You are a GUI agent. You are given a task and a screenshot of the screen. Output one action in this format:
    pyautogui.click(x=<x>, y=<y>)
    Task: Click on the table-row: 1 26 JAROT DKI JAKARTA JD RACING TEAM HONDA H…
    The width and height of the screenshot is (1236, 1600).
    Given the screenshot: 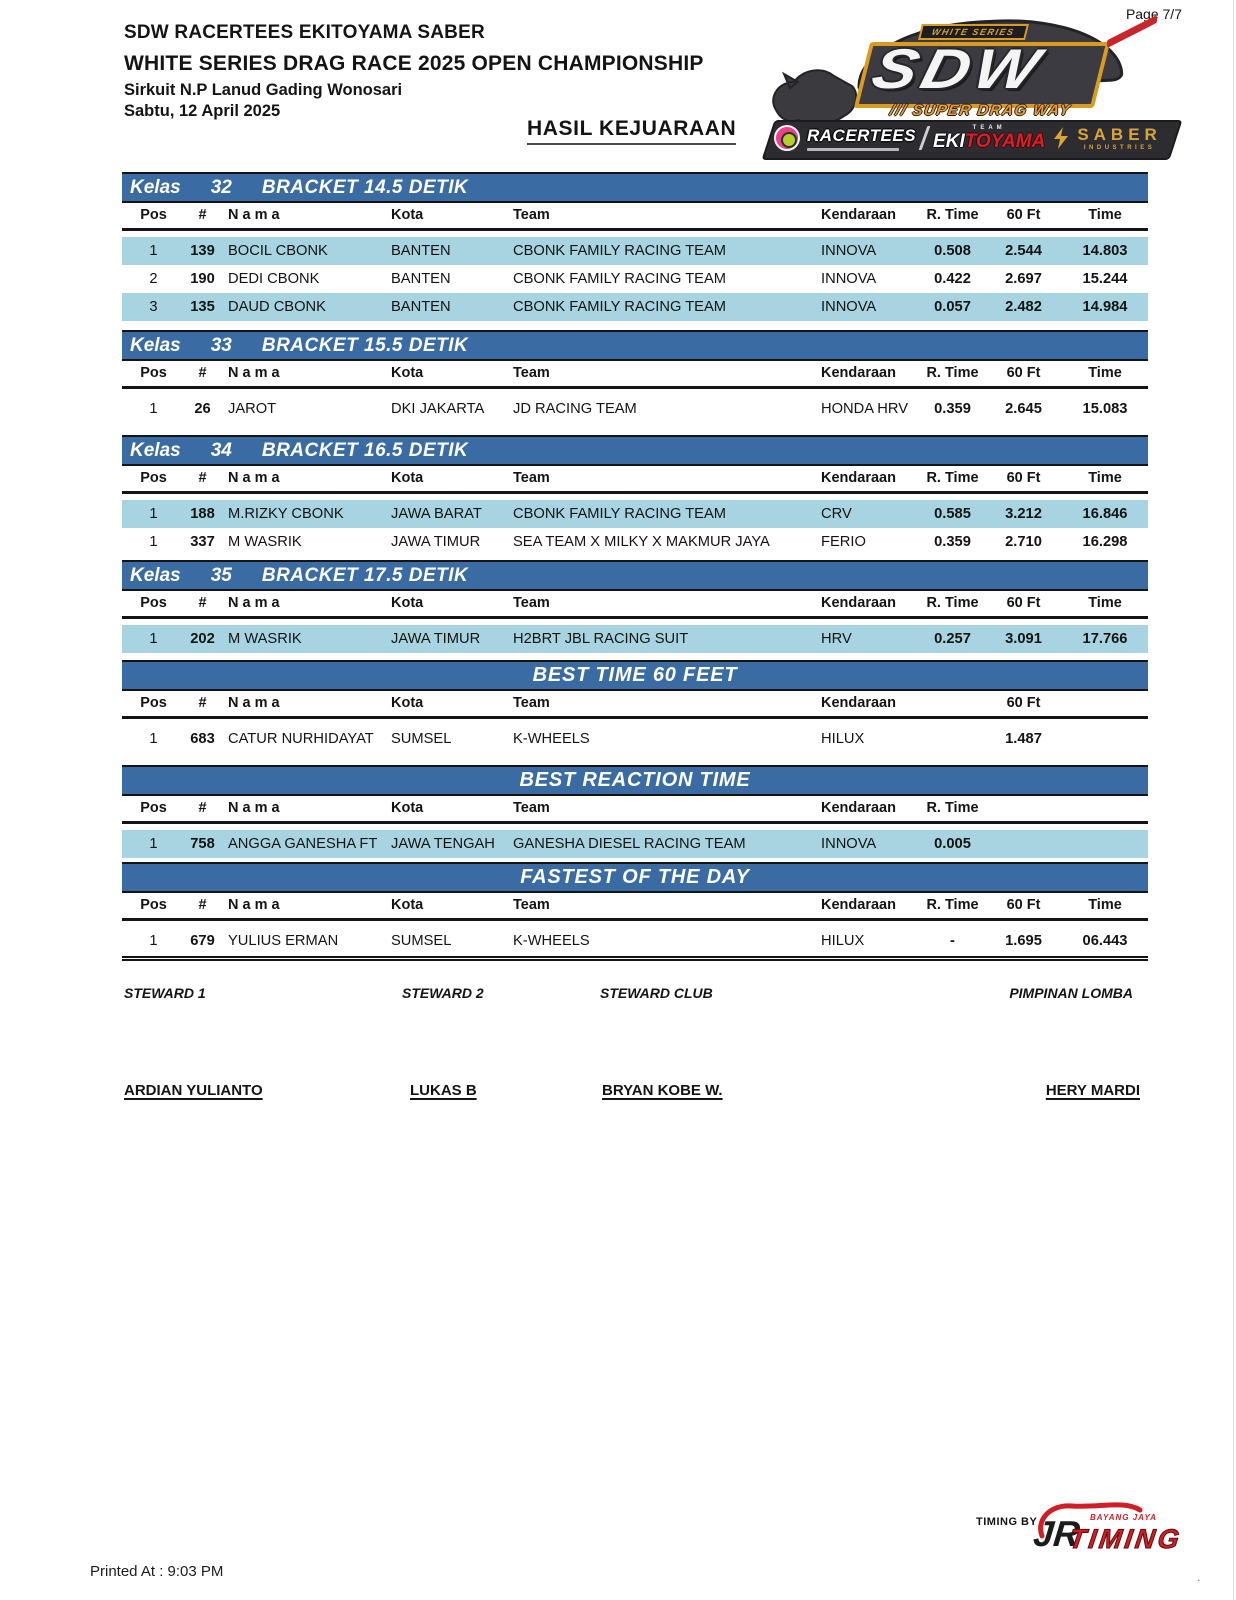 What is the action you would take?
    pyautogui.click(x=635, y=409)
    